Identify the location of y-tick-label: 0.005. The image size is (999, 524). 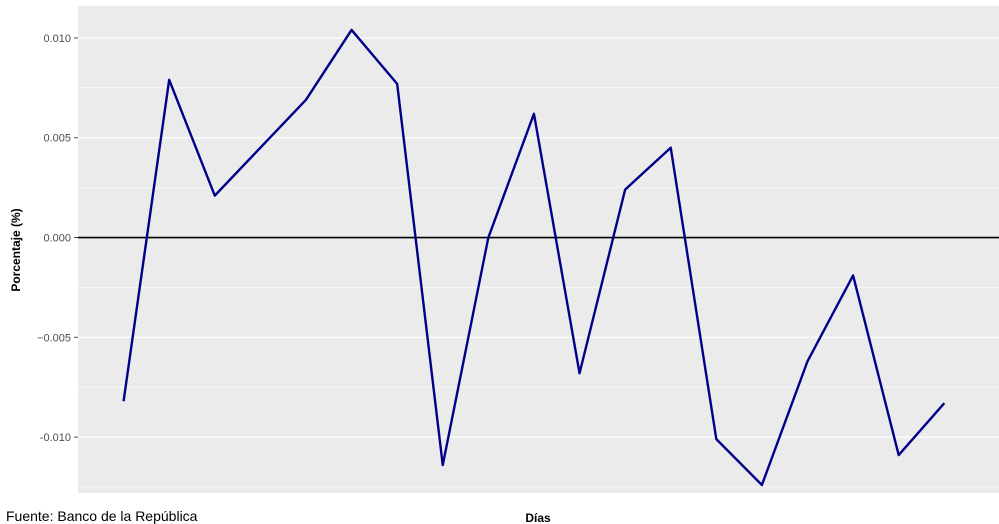
(57, 139).